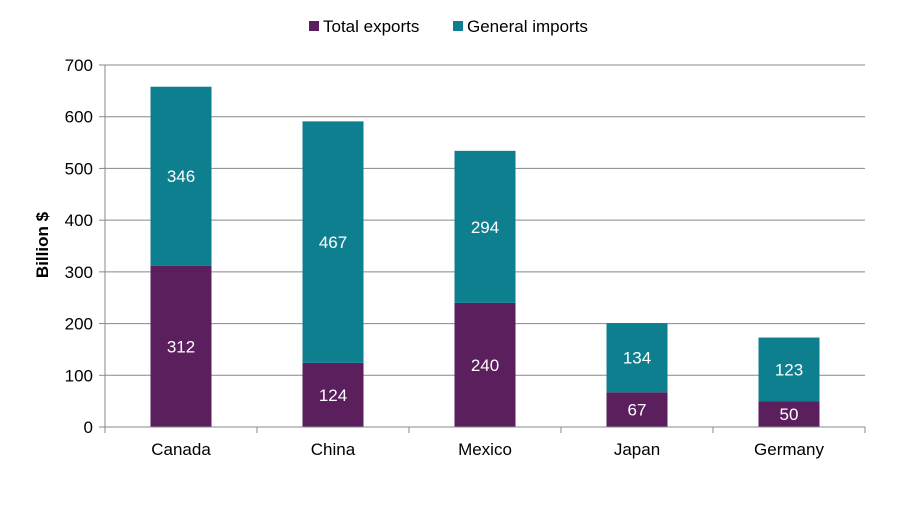  What do you see at coordinates (88, 427) in the screenshot?
I see `y-tick-label: 0` at bounding box center [88, 427].